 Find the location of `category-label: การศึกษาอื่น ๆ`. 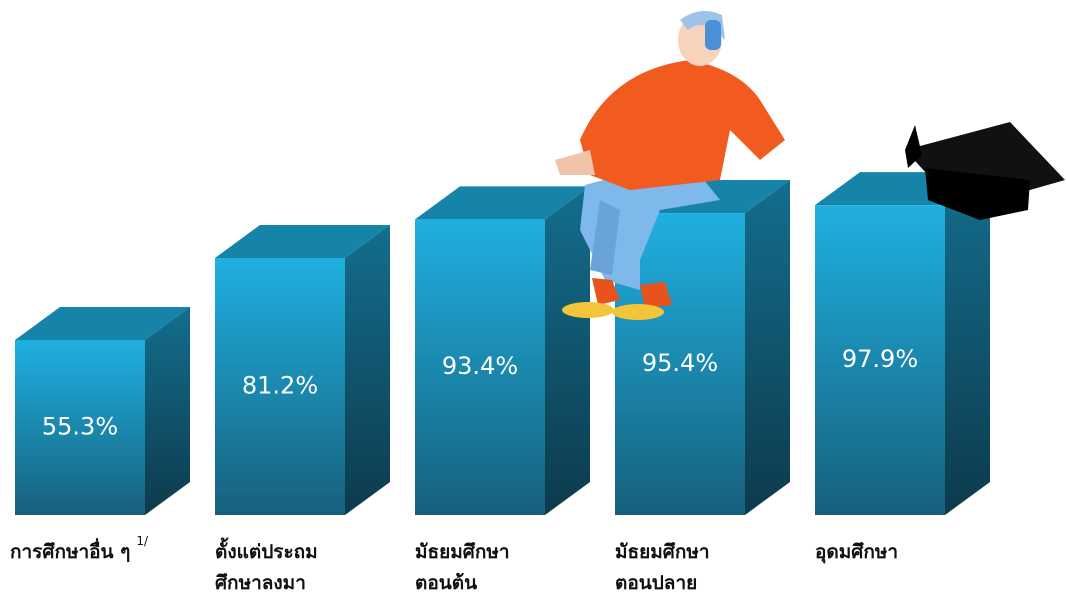

category-label: การศึกษาอื่น ๆ is located at coordinates (70, 550).